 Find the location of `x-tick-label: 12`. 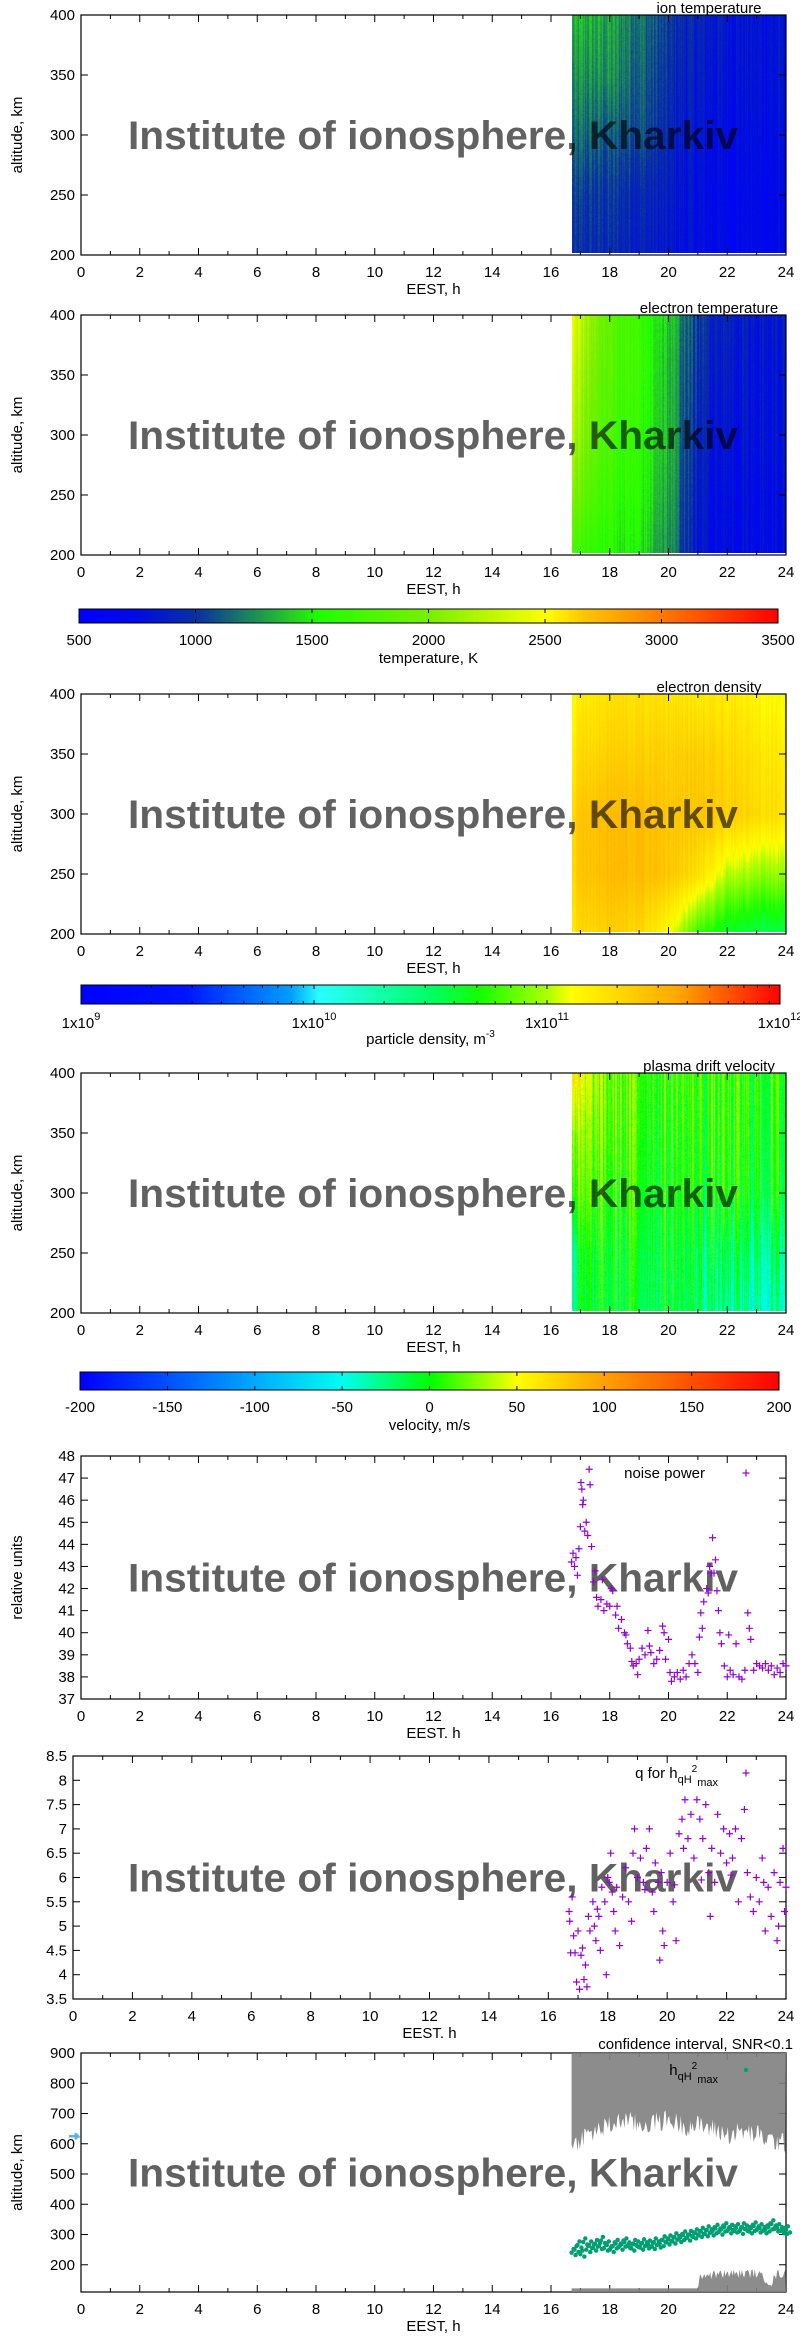

x-tick-label: 12 is located at coordinates (433, 951).